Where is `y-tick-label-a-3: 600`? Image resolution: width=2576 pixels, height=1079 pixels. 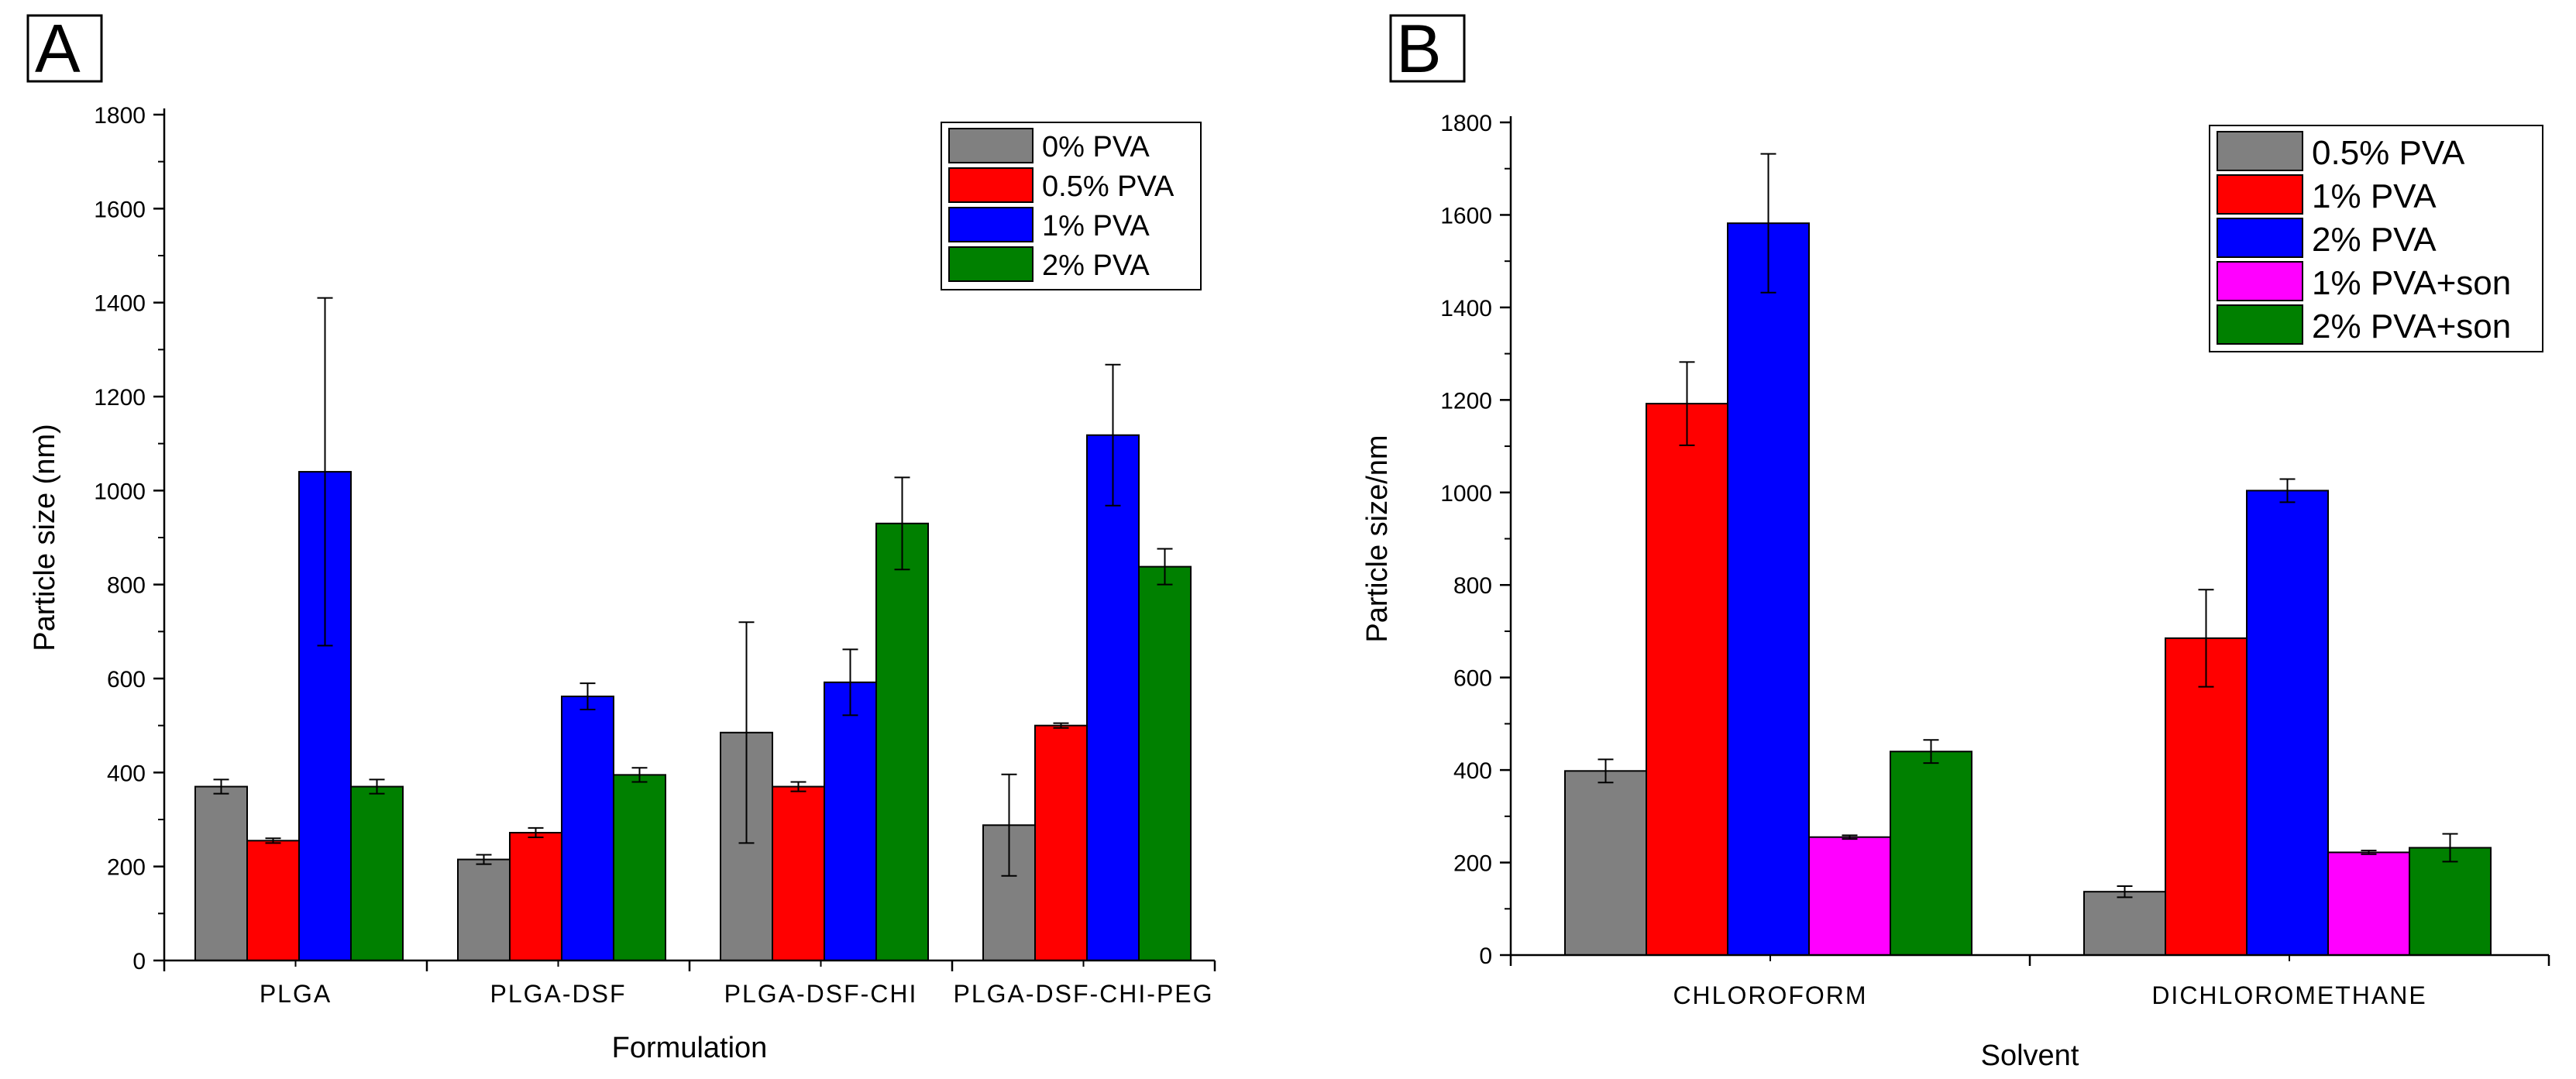 y-tick-label-a-3: 600 is located at coordinates (126, 679).